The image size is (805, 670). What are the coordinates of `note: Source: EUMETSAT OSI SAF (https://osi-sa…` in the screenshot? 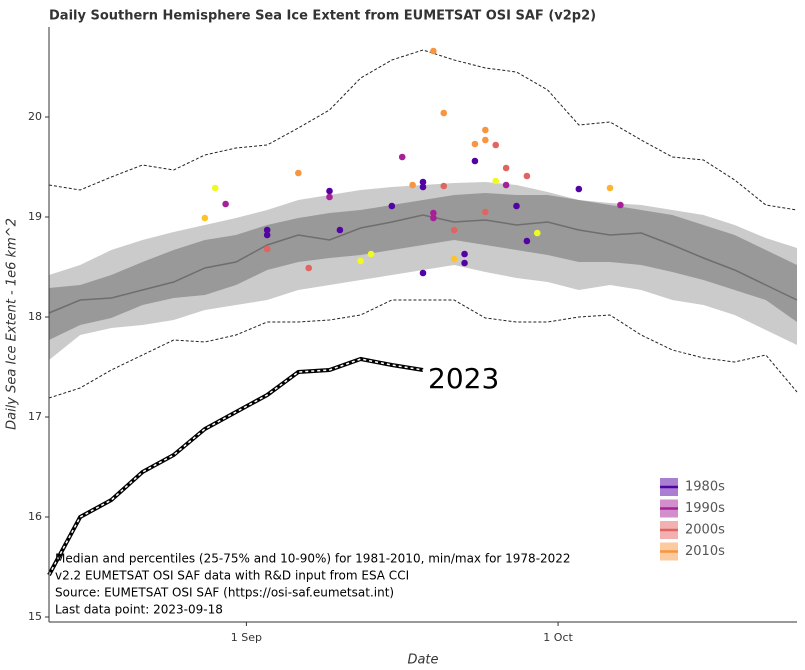 It's located at (224, 593).